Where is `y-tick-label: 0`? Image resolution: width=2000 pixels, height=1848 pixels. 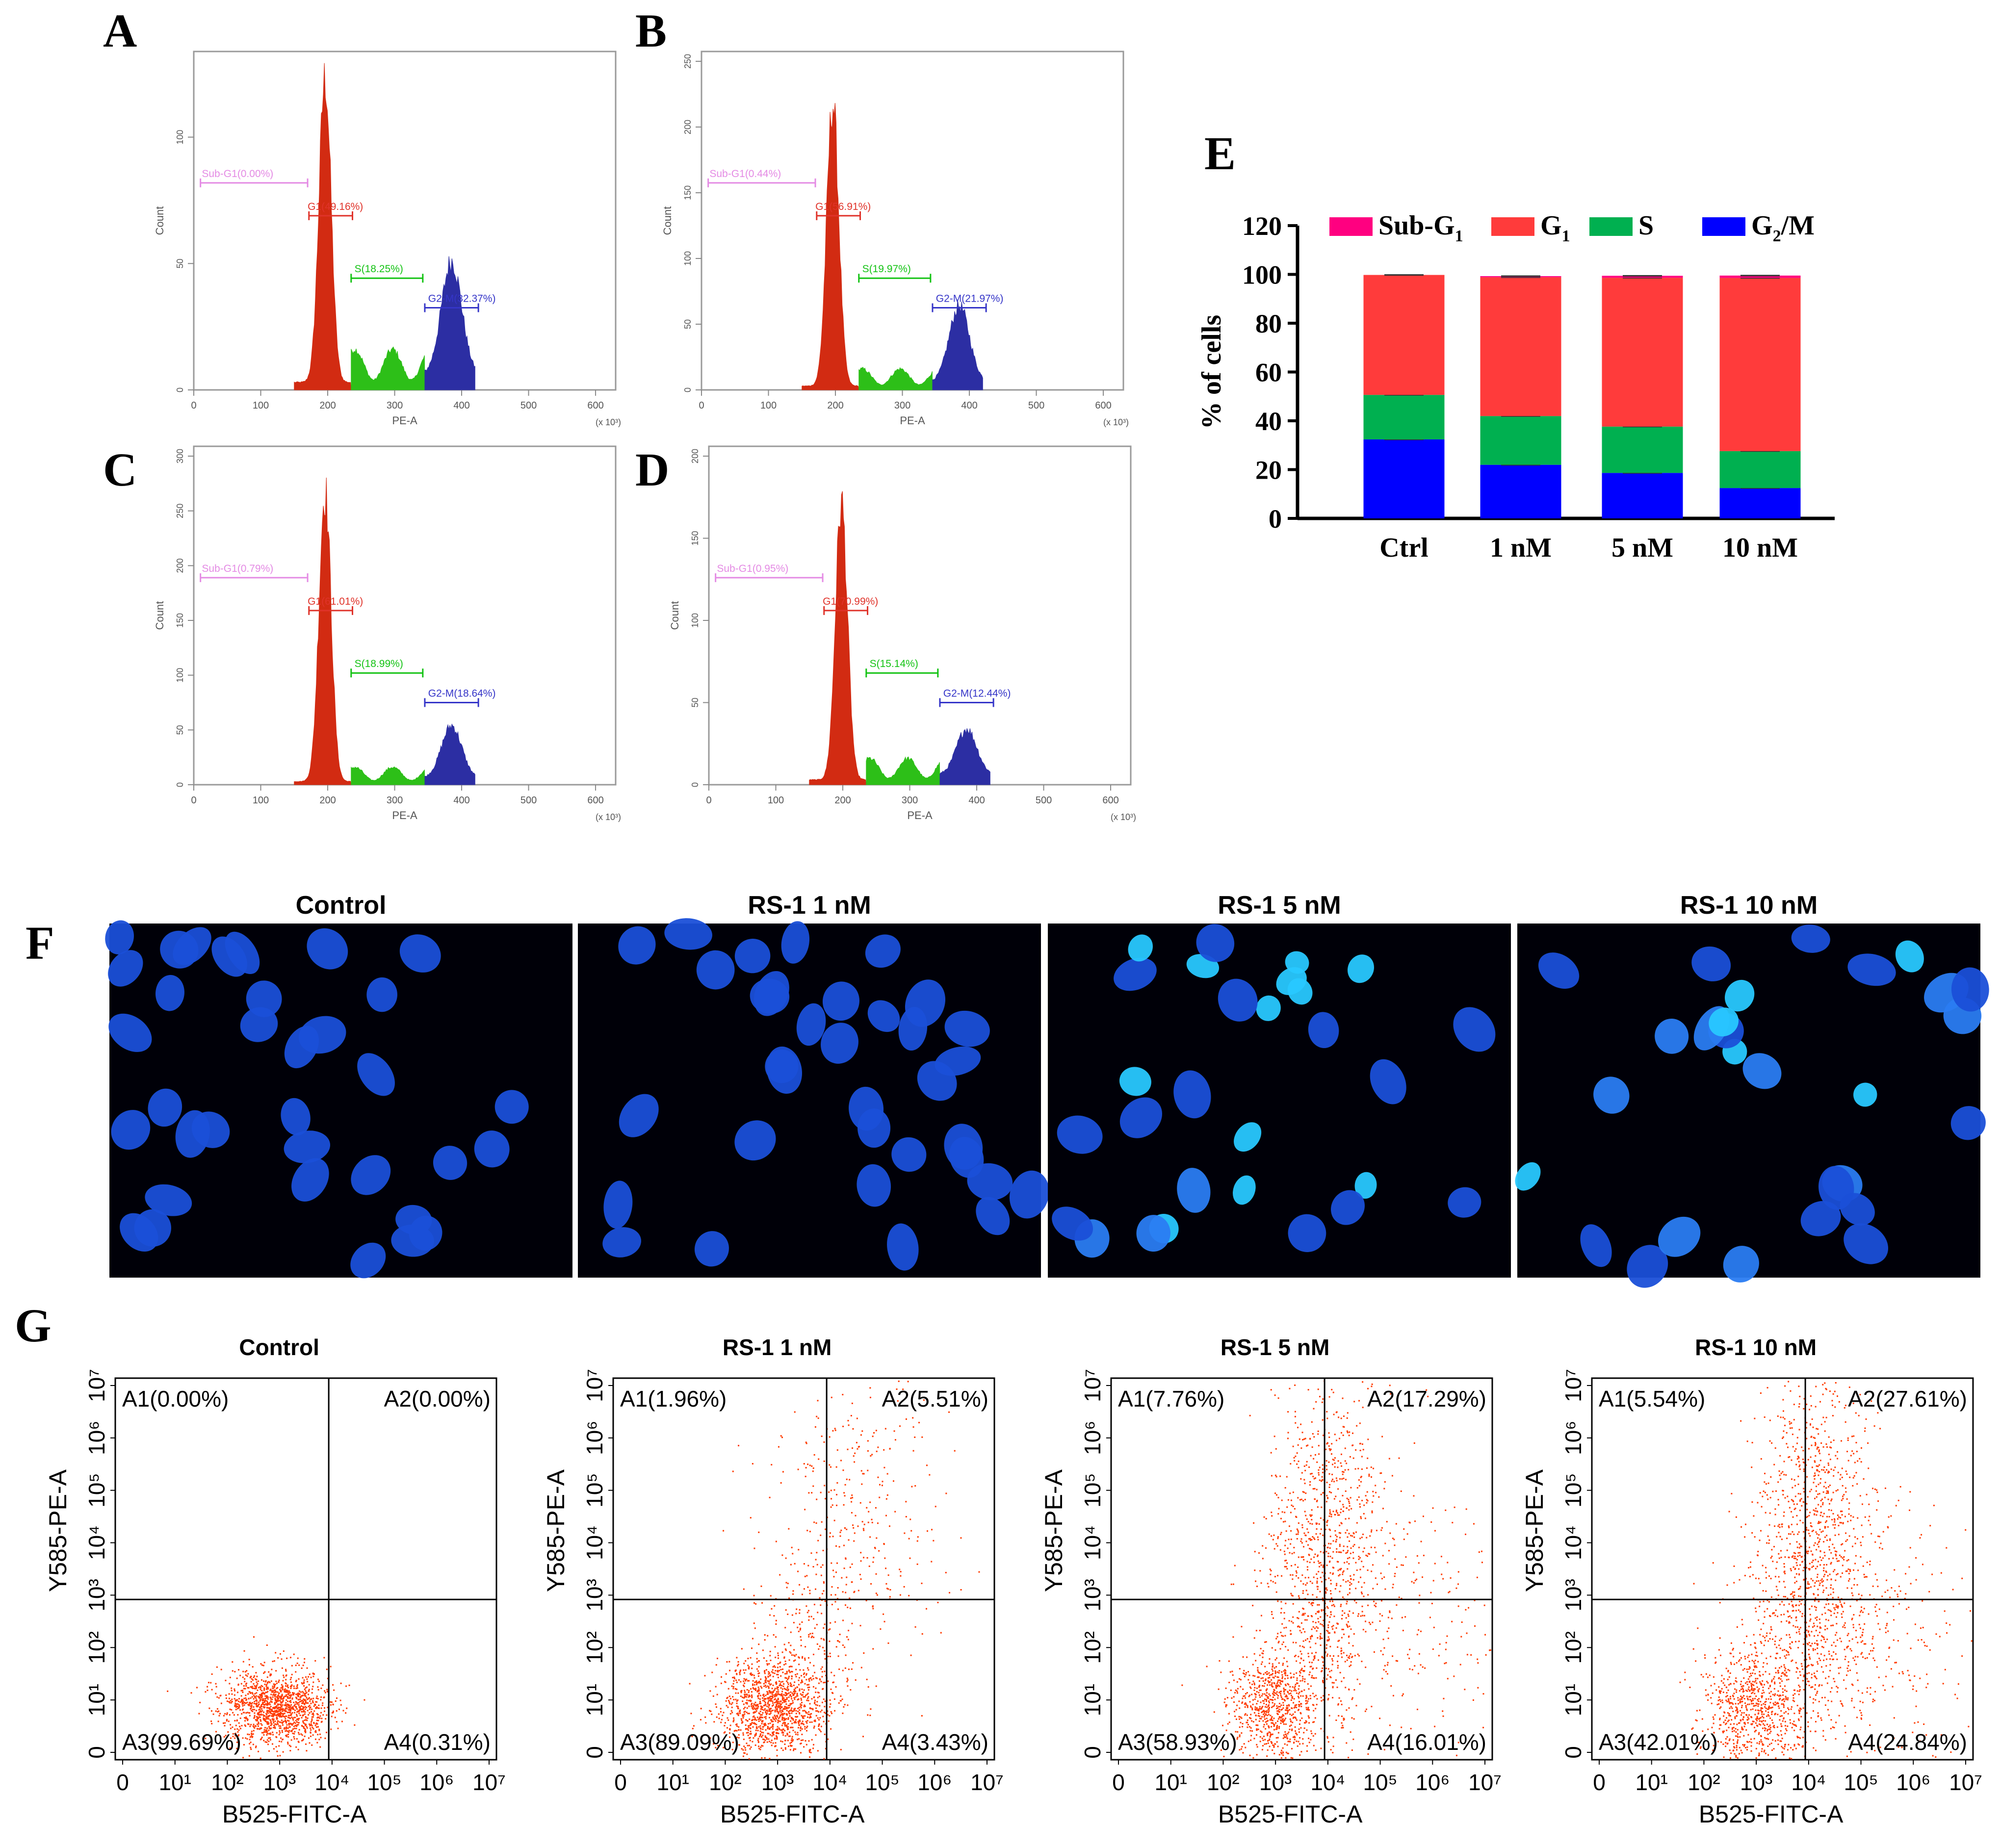
y-tick-label: 0 is located at coordinates (695, 784).